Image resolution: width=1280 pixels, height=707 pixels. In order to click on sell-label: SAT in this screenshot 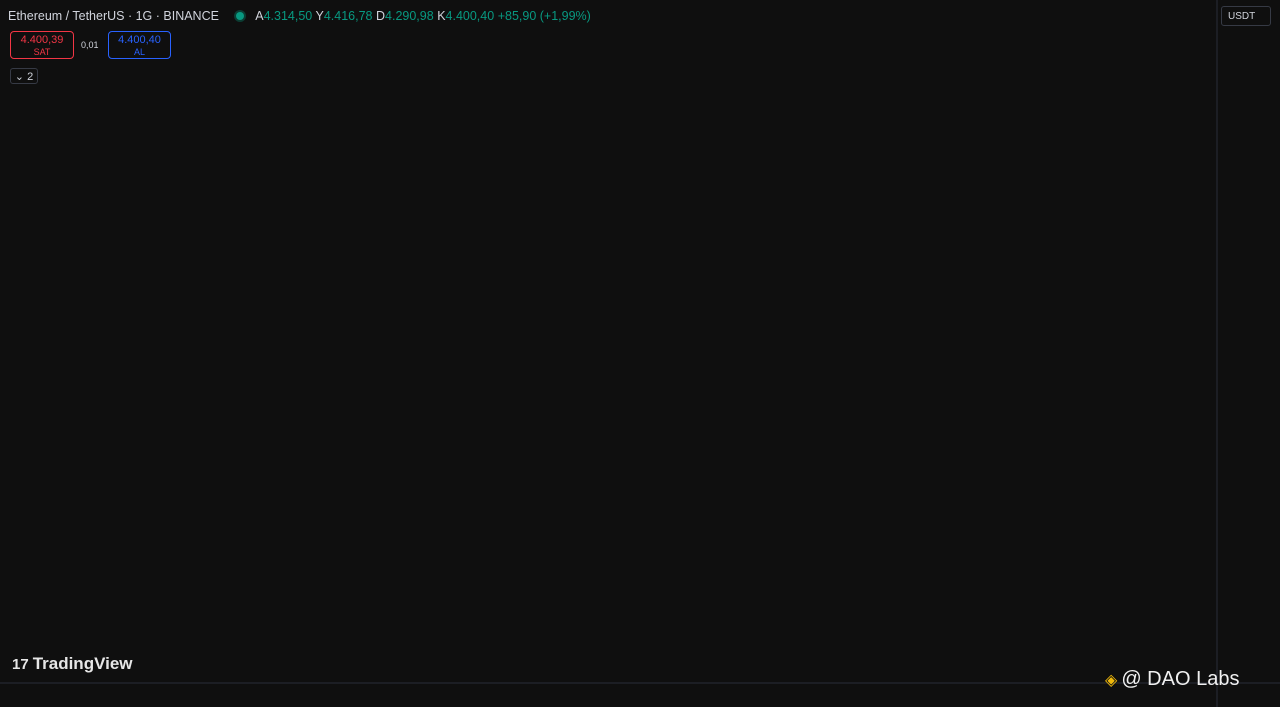, I will do `click(42, 52)`.